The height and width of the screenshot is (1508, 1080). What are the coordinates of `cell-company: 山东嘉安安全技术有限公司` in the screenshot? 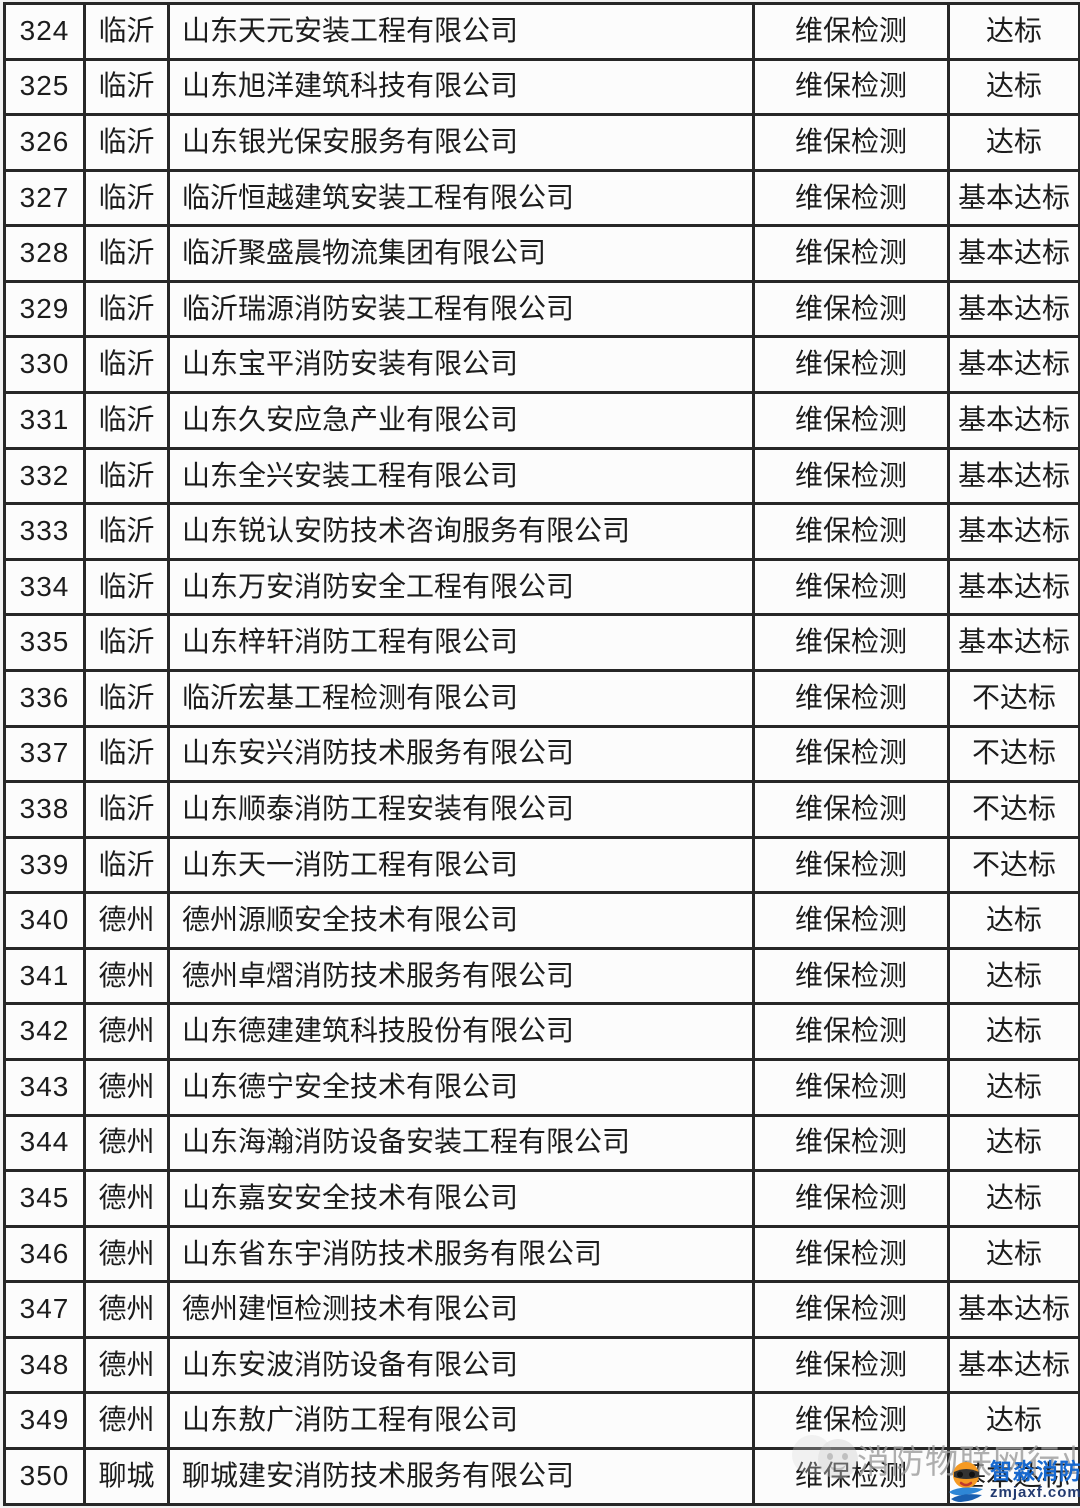 It's located at (461, 1198).